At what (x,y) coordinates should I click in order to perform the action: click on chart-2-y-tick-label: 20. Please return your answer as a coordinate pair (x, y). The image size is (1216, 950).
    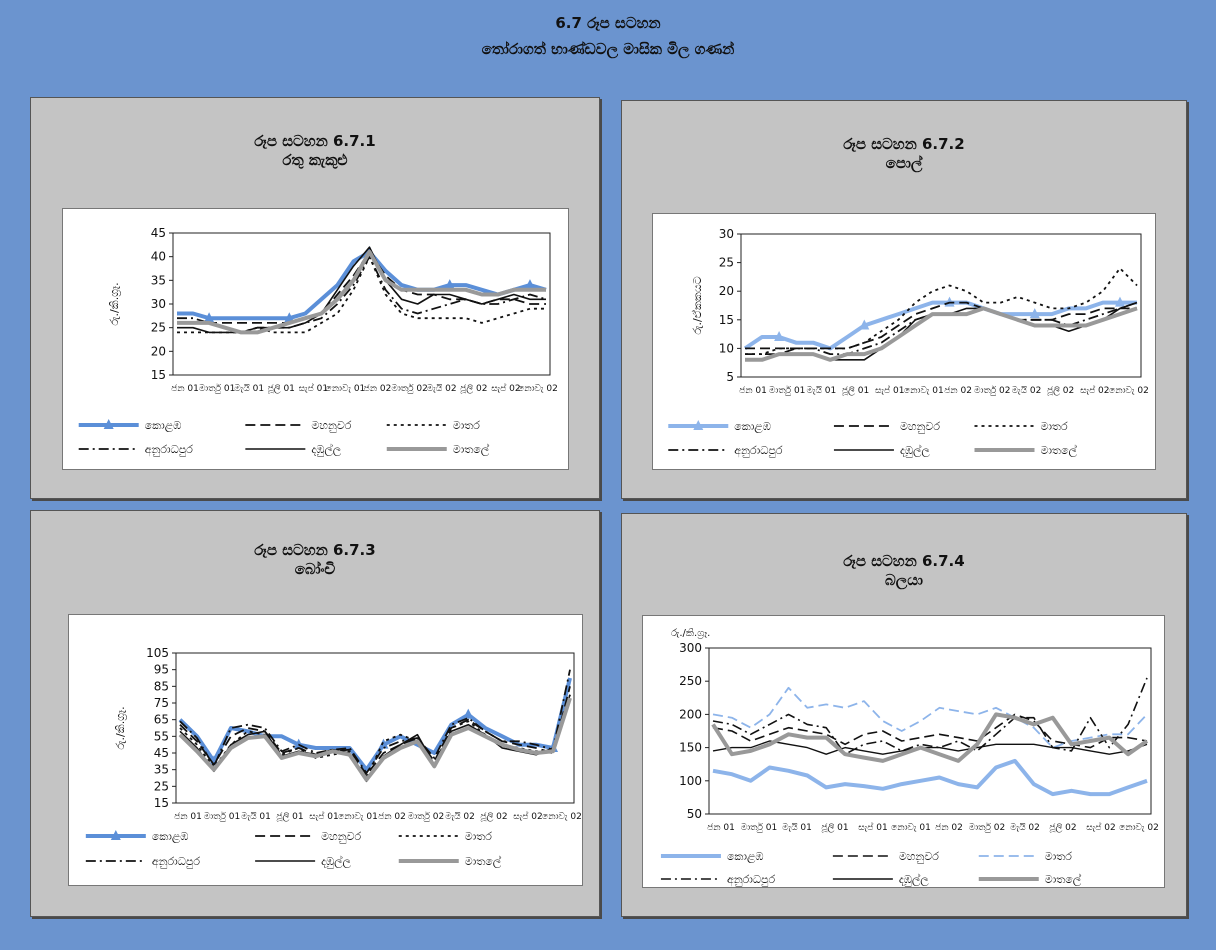
    Looking at the image, I should click on (726, 291).